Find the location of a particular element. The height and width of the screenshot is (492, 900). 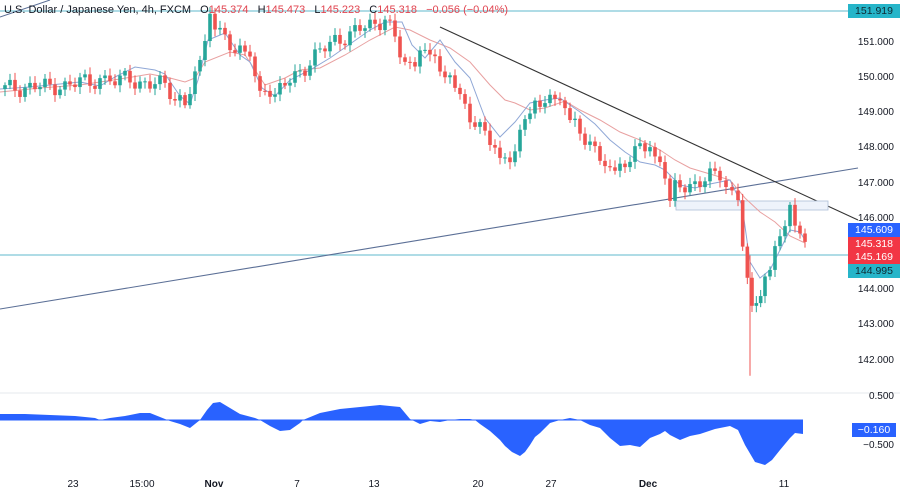

oscillator-value-tag: −0.160 is located at coordinates (874, 430).